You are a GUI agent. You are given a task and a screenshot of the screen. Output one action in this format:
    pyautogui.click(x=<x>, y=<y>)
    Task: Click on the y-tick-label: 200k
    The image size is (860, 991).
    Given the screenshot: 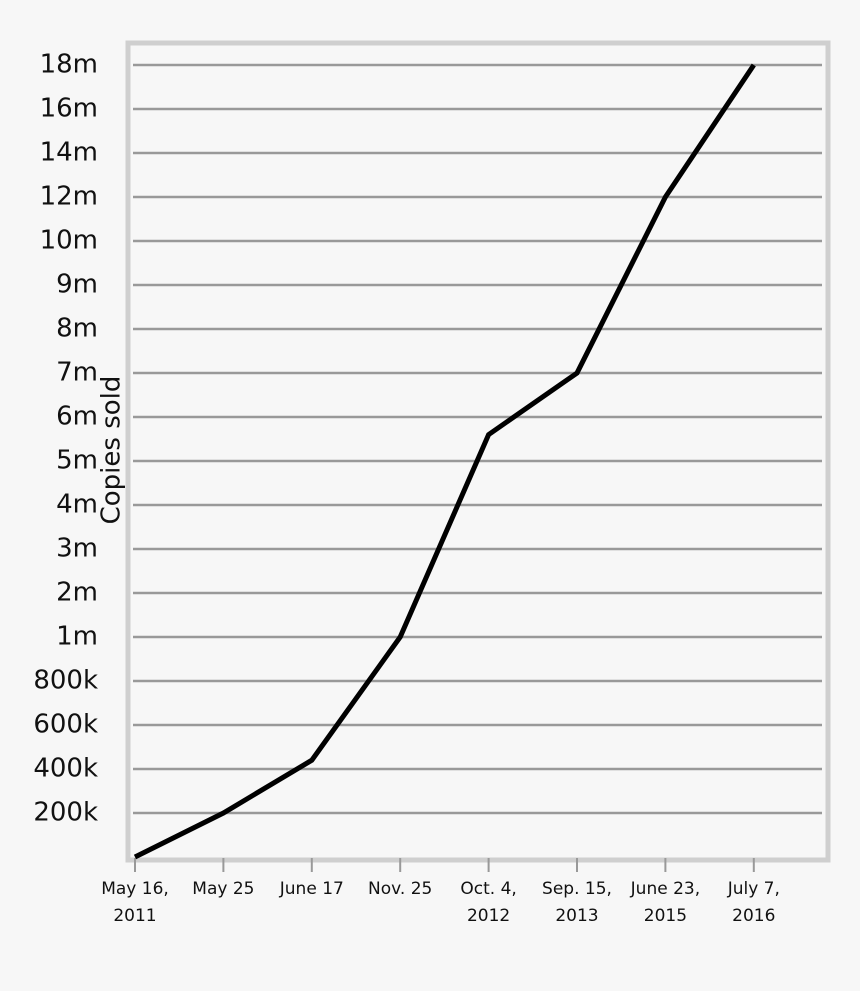 What is the action you would take?
    pyautogui.click(x=65, y=813)
    